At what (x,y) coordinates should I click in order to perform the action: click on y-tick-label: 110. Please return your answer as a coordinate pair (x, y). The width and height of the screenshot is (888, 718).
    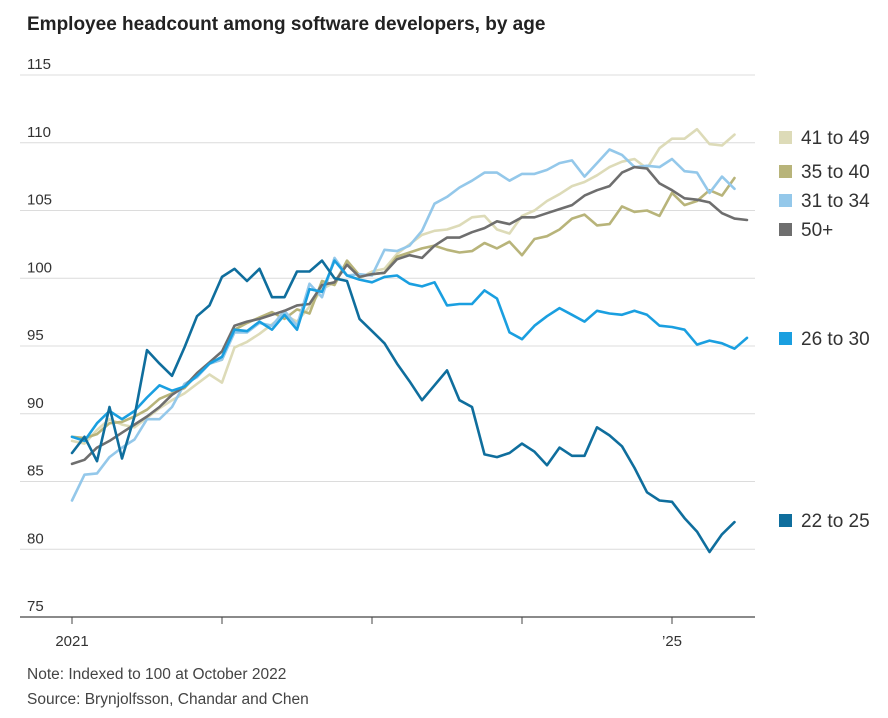
    Looking at the image, I should click on (39, 132).